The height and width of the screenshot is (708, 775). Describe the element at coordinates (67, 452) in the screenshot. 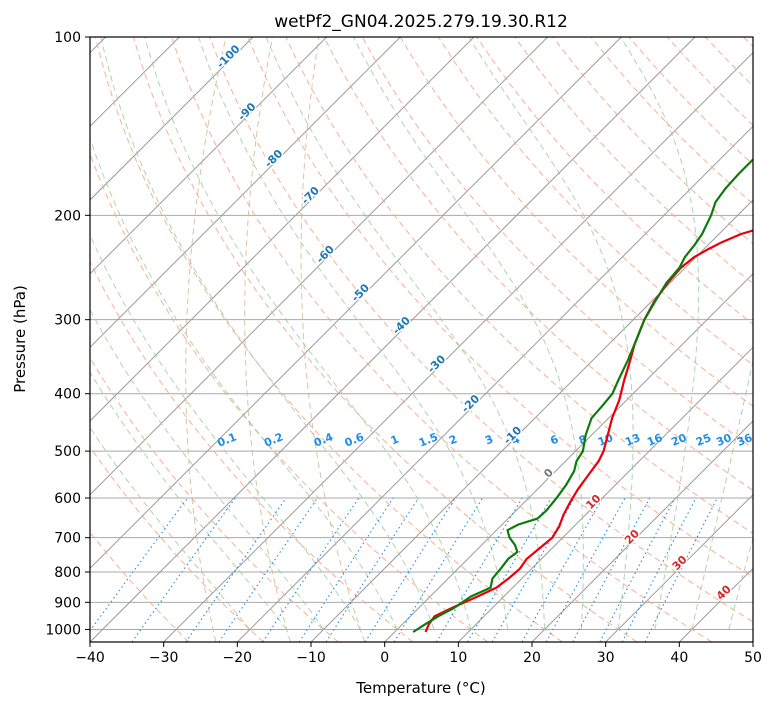

I see `y-tick-label: 500` at that location.